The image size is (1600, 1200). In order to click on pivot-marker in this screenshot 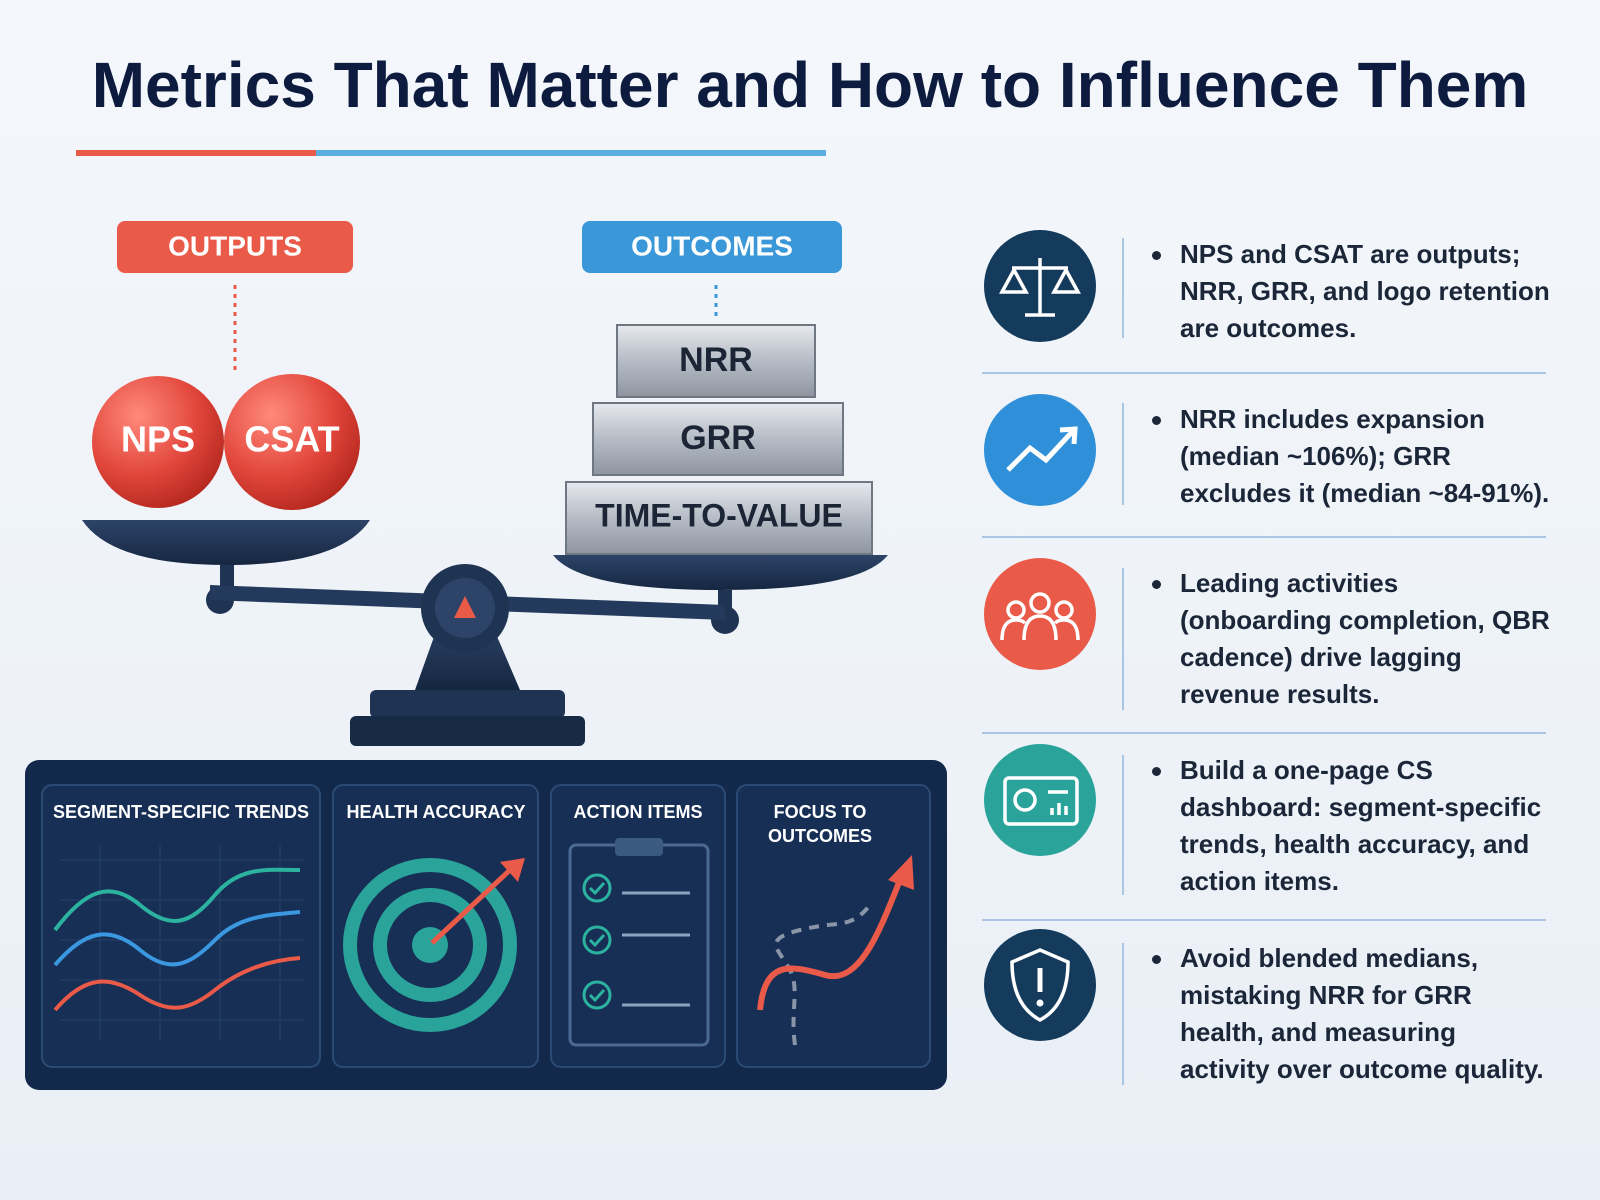, I will do `click(465, 607)`.